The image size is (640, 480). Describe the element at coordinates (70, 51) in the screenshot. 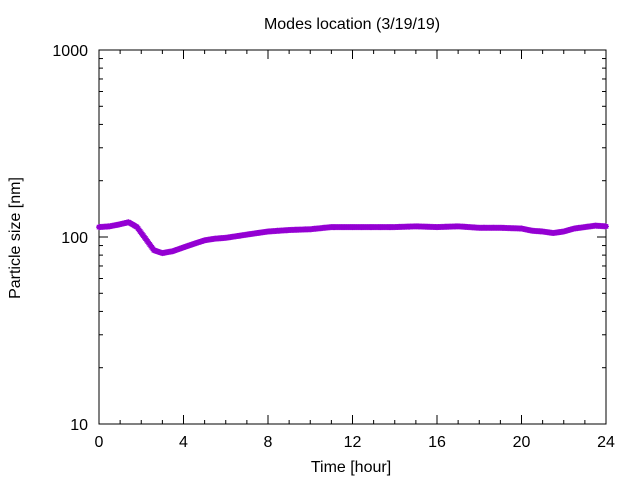

I see `y-tick-label: 1000` at that location.